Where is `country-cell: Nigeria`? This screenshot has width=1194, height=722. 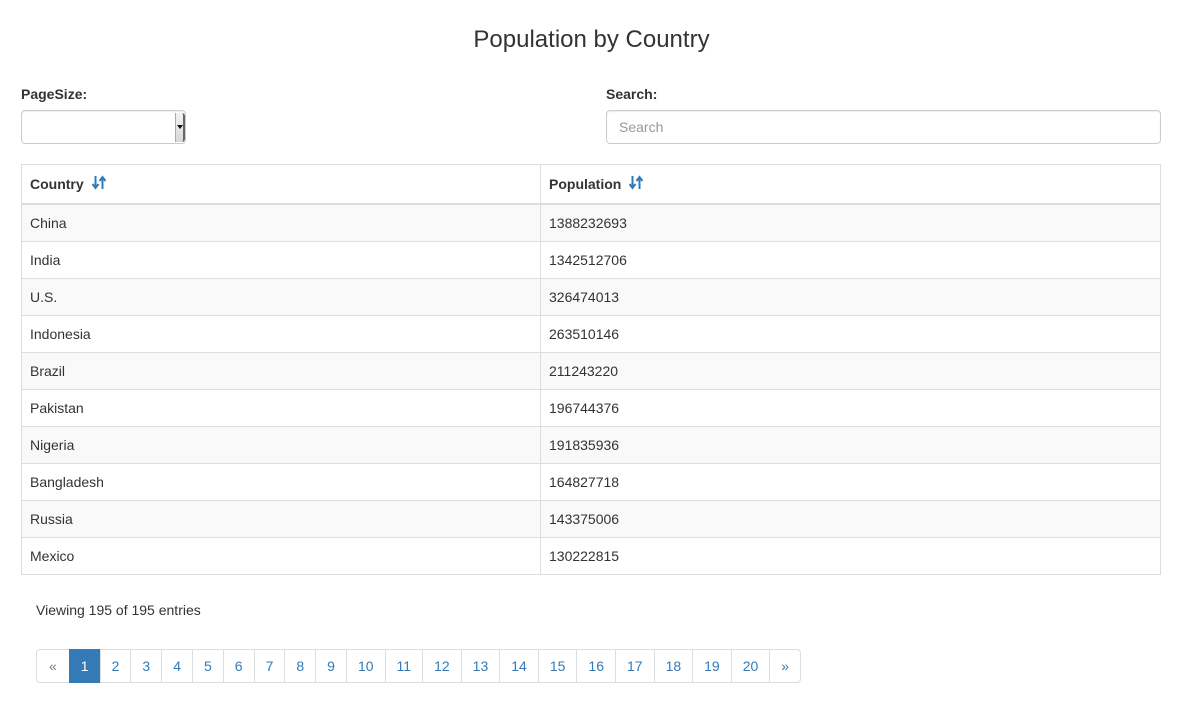 country-cell: Nigeria is located at coordinates (281, 445).